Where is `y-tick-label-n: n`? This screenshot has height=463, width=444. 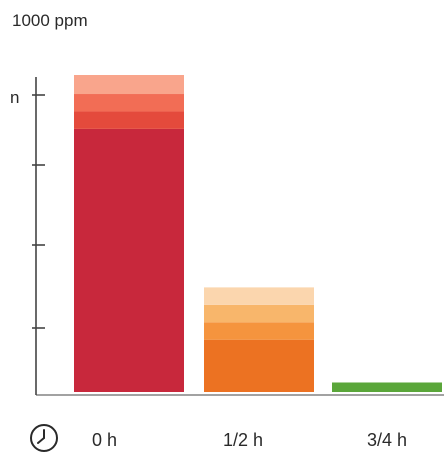
y-tick-label-n: n is located at coordinates (14, 97).